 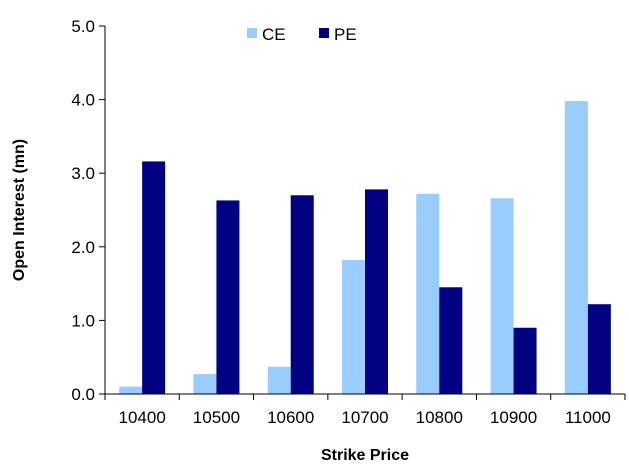 I want to click on y-tick-label: 2.0, so click(x=83, y=247).